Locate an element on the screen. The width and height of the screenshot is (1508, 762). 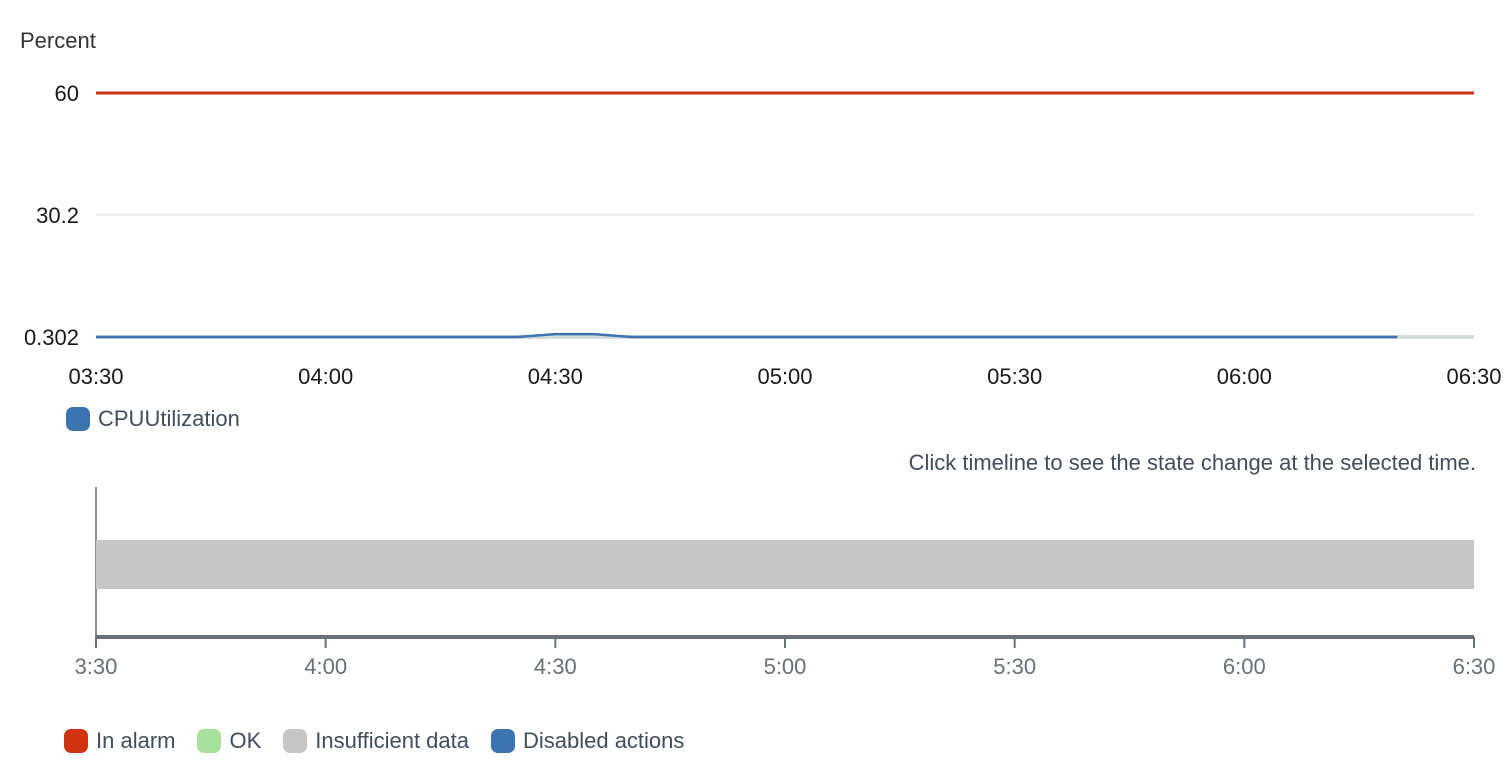
legend-item-insufficient-data: Insufficient data is located at coordinates (376, 741).